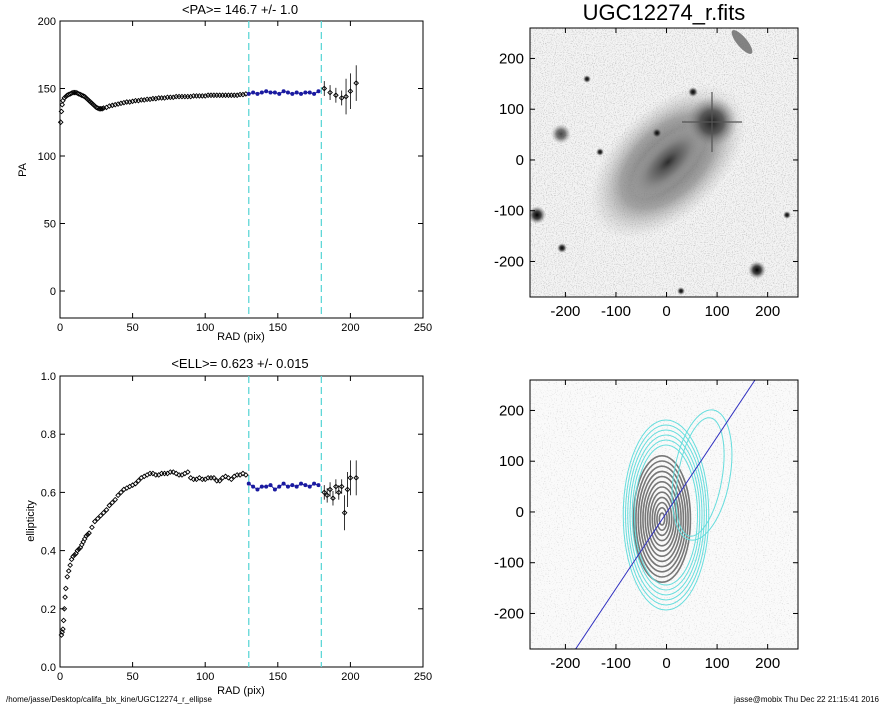  Describe the element at coordinates (511, 410) in the screenshot. I see `y-tick-label: 200` at that location.